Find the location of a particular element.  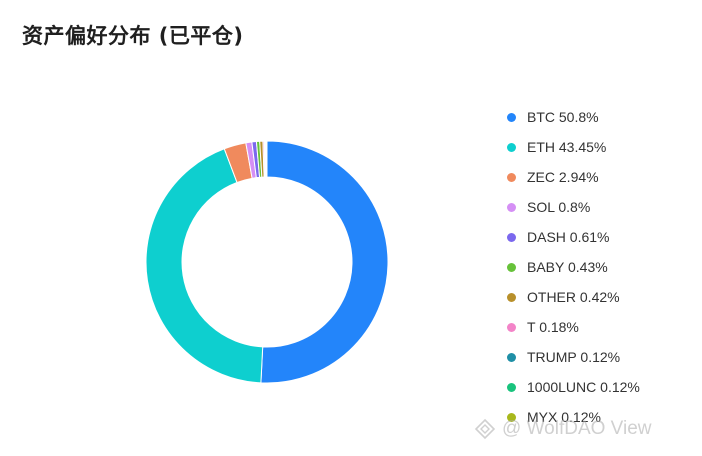

slice-myx is located at coordinates (266, 159).